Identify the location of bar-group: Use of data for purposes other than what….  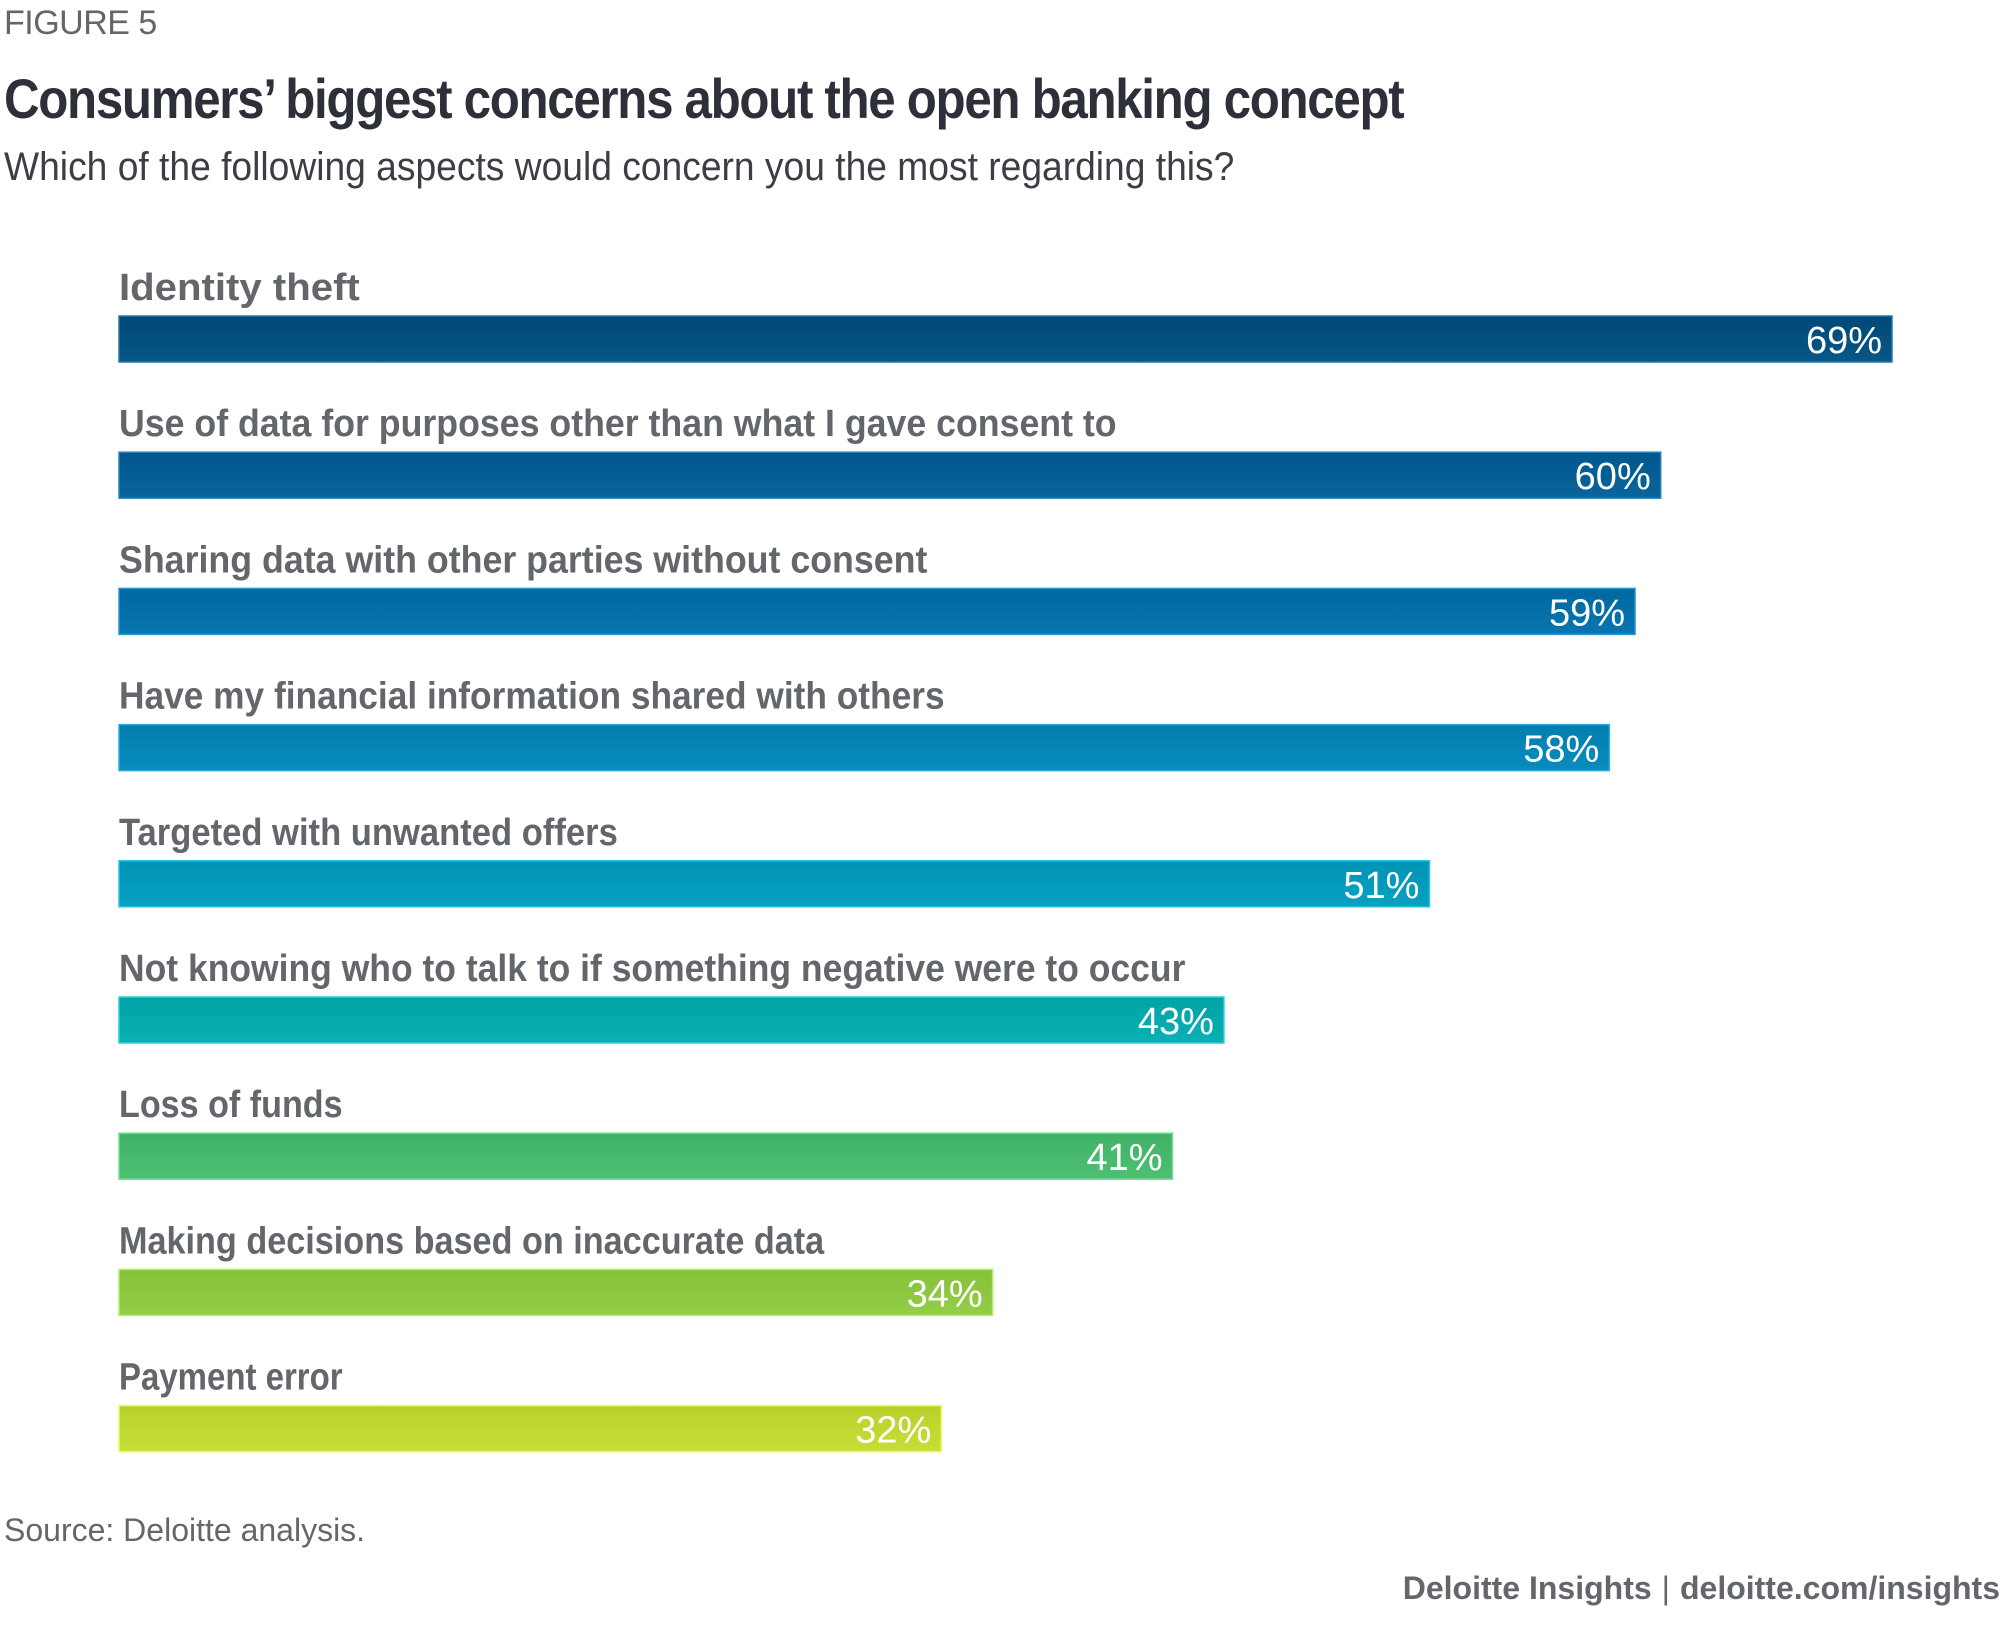
(890, 451).